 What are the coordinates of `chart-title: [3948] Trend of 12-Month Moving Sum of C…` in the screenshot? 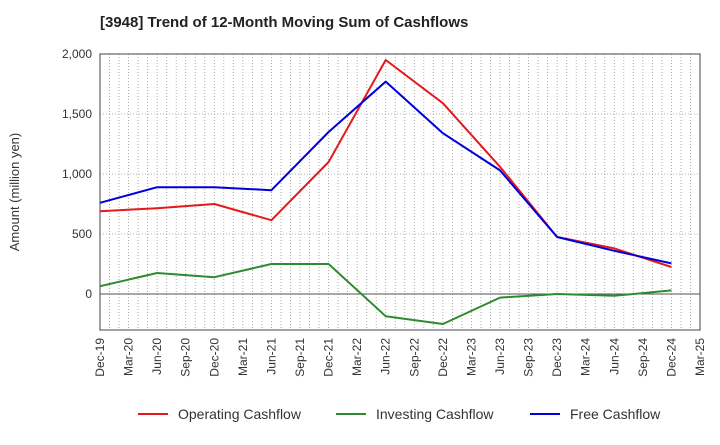 It's located at (284, 22).